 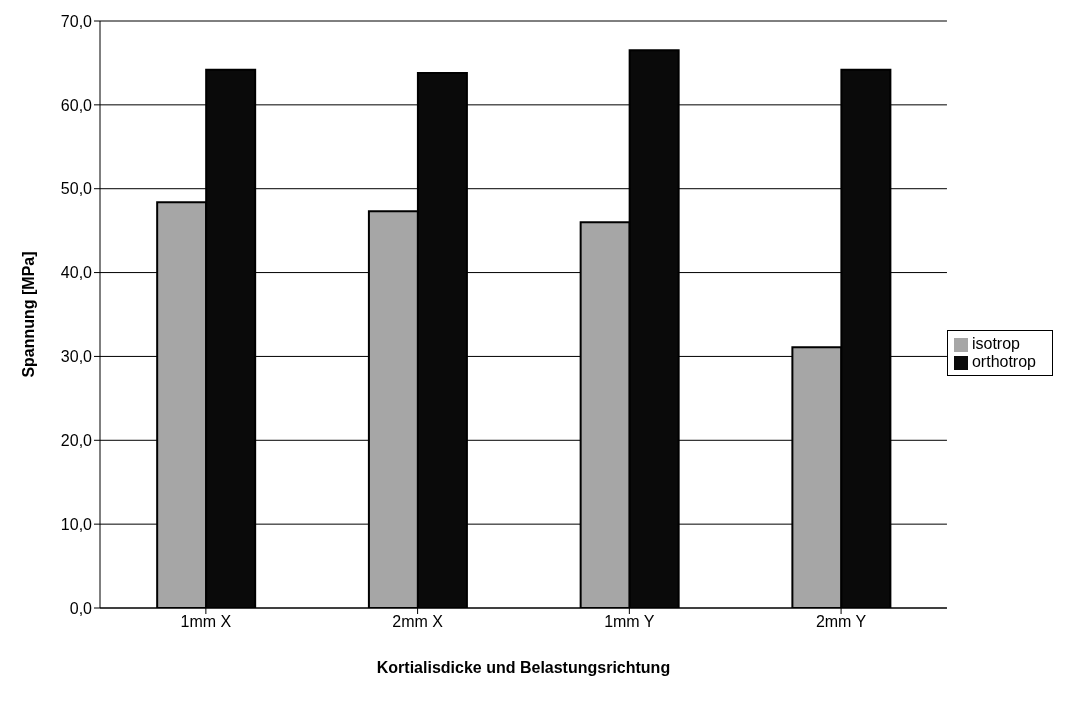 I want to click on x-tick-label: 1mm X, so click(x=206, y=622).